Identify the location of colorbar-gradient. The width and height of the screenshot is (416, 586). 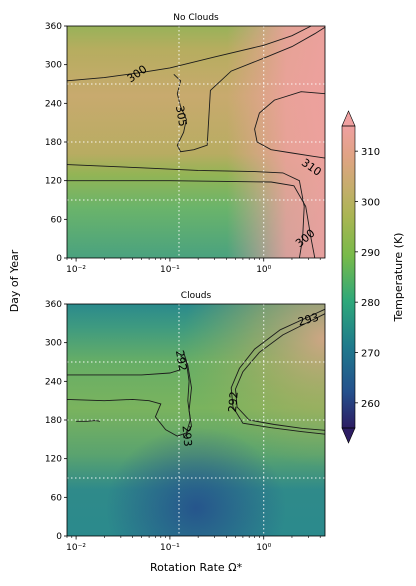
(348, 277).